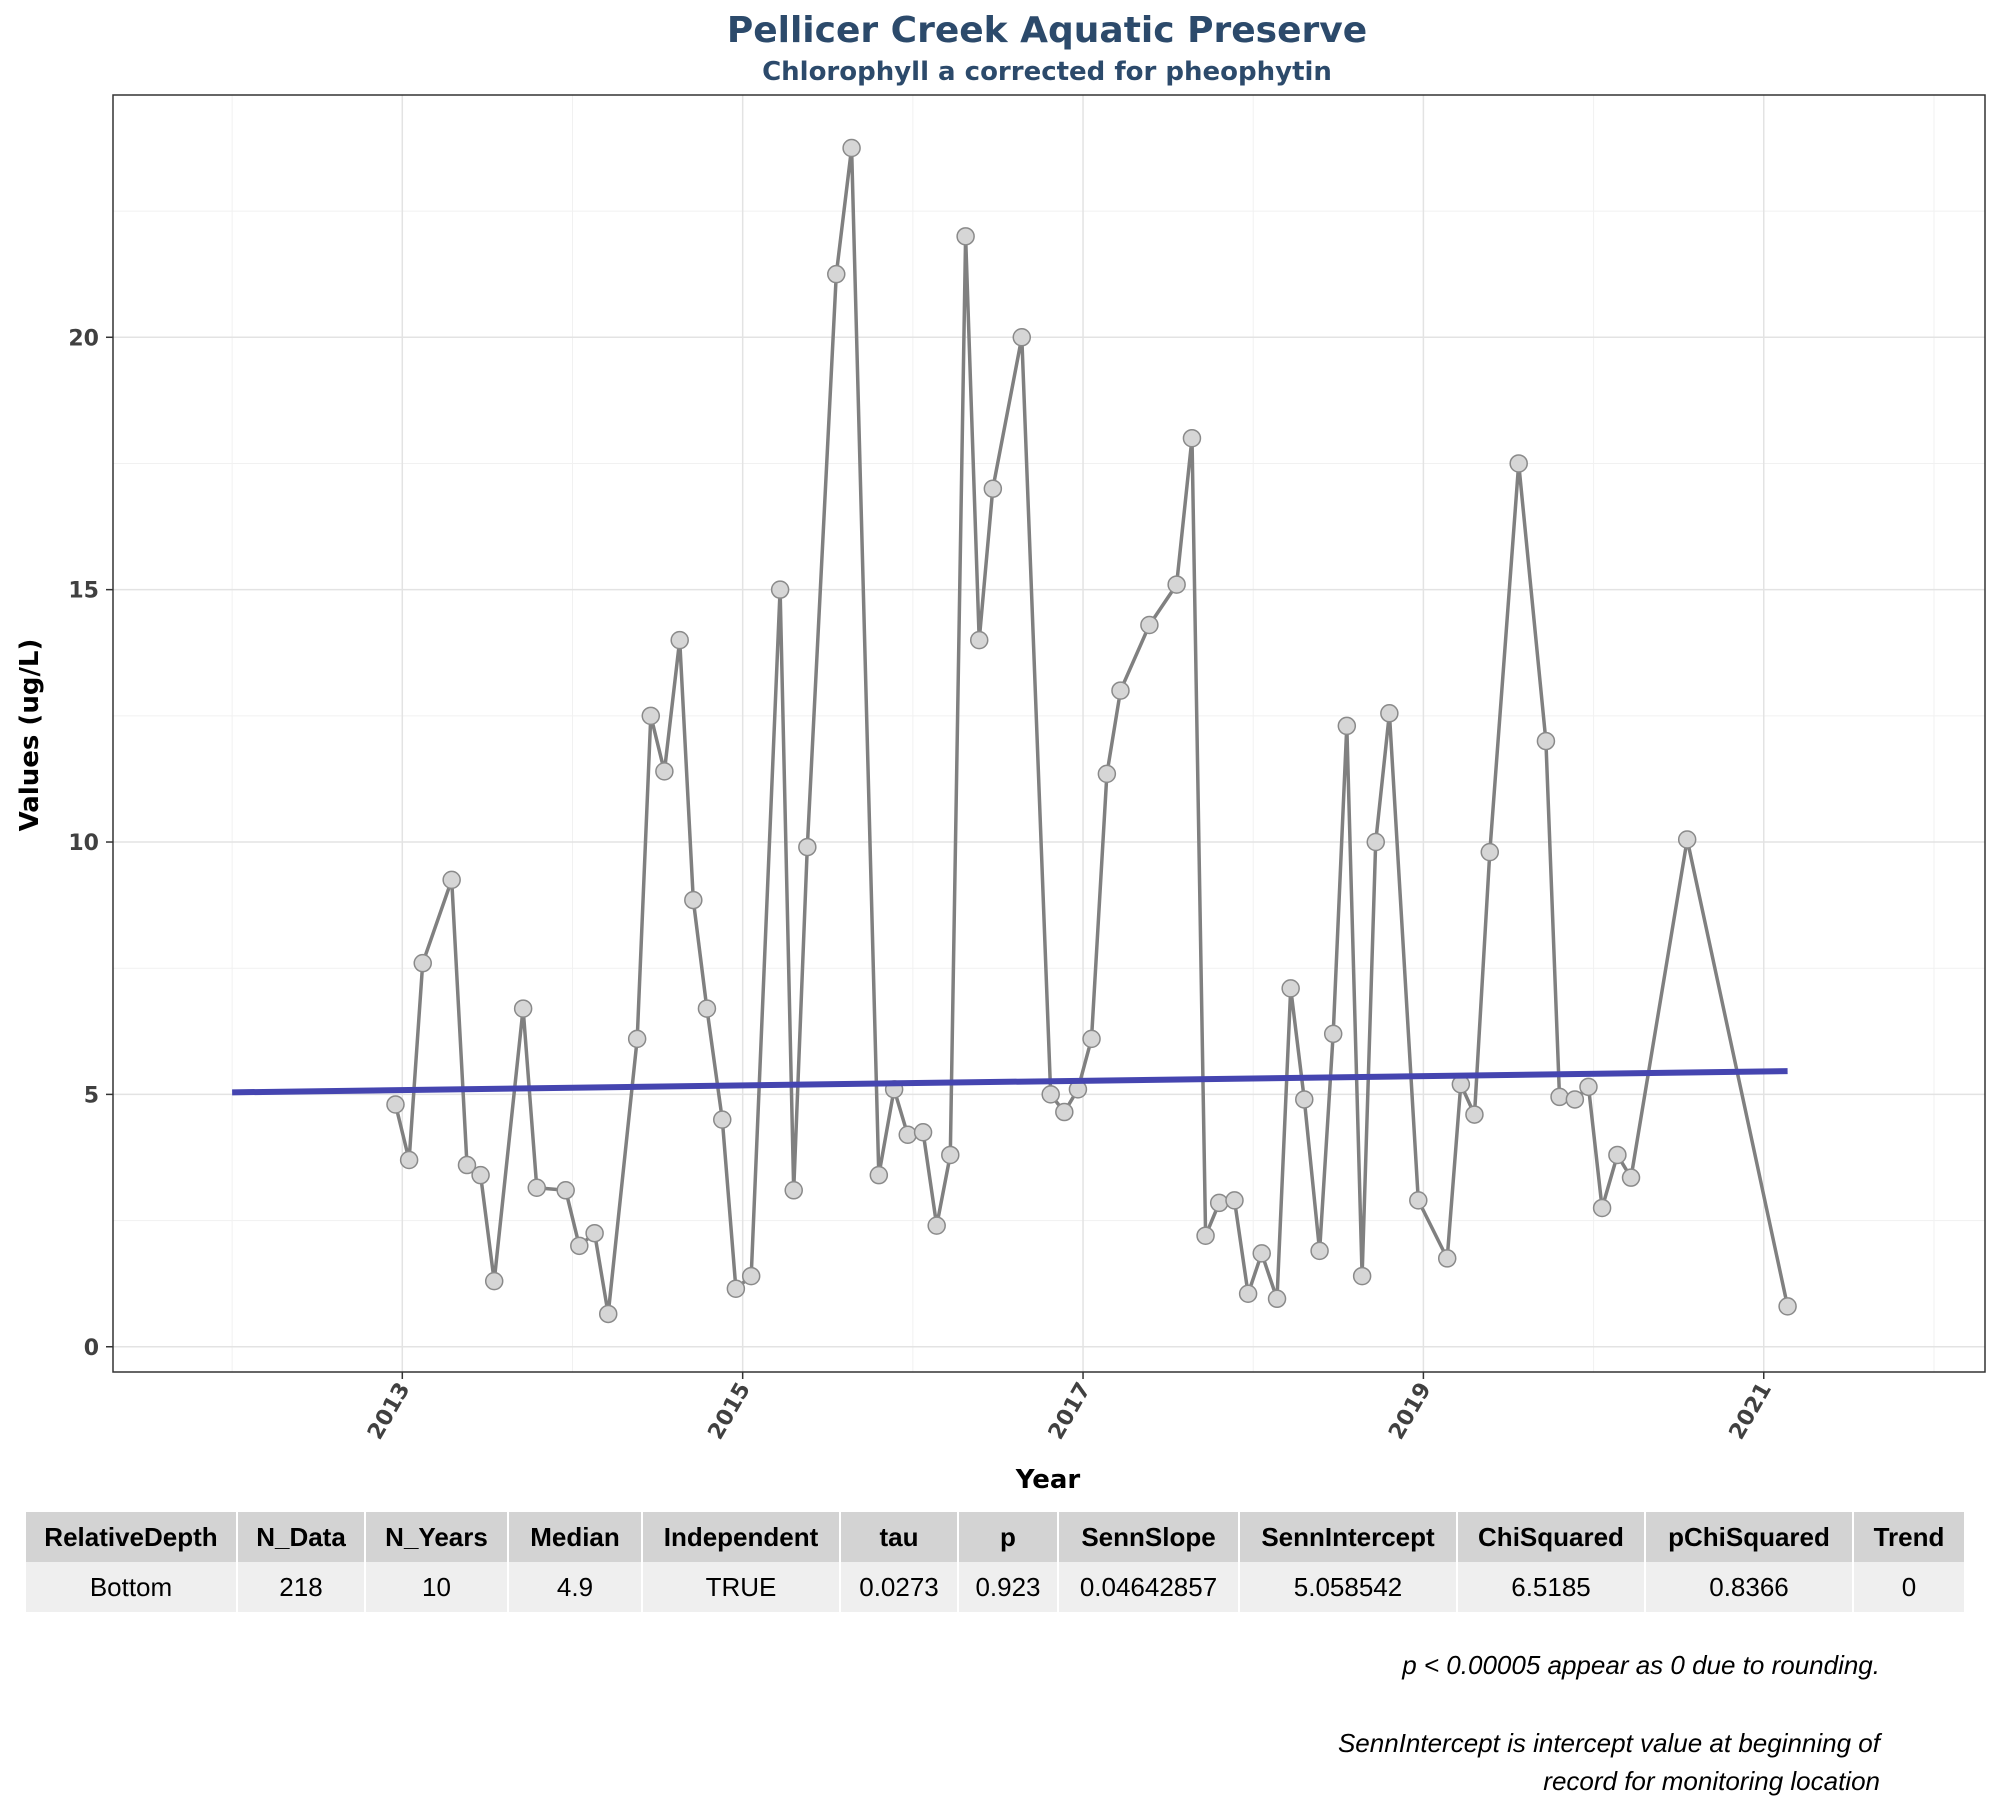 This screenshot has width=2000, height=1800. Describe the element at coordinates (1909, 1587) in the screenshot. I see `cell-trend: 0` at that location.